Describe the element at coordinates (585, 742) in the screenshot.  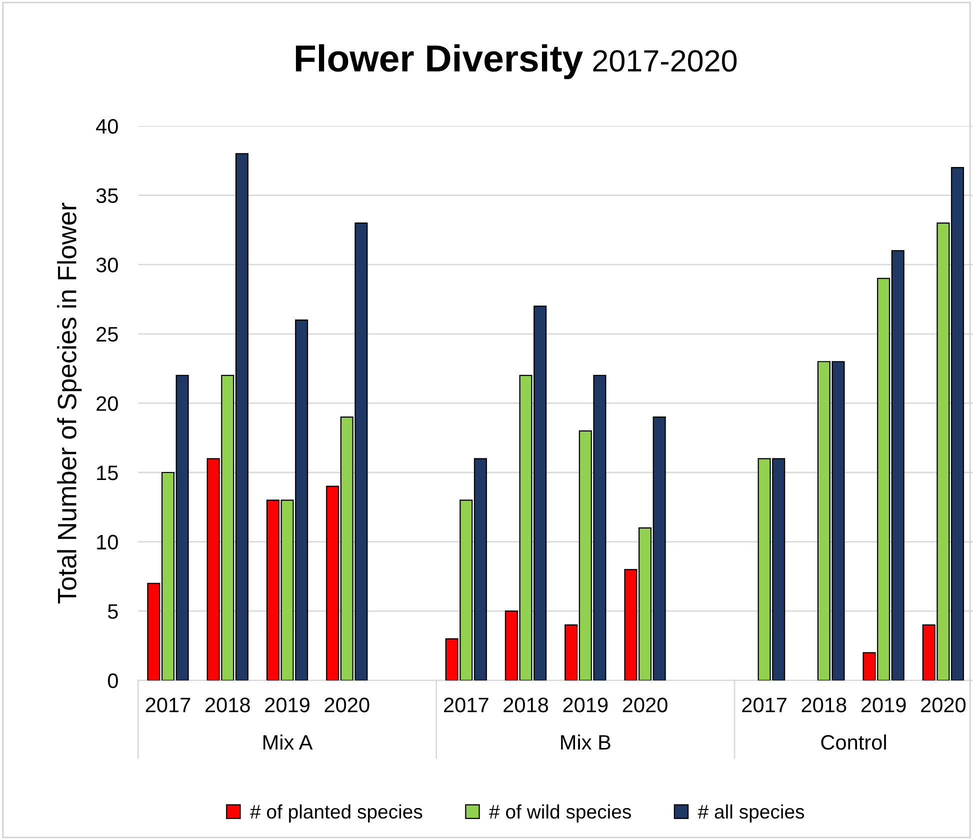
I see `text: Mix B` at that location.